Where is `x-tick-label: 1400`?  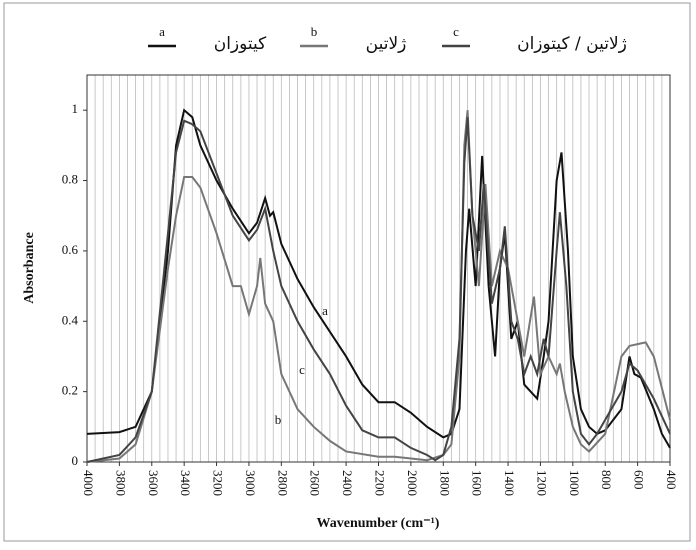
x-tick-label: 1400 is located at coordinates (509, 483).